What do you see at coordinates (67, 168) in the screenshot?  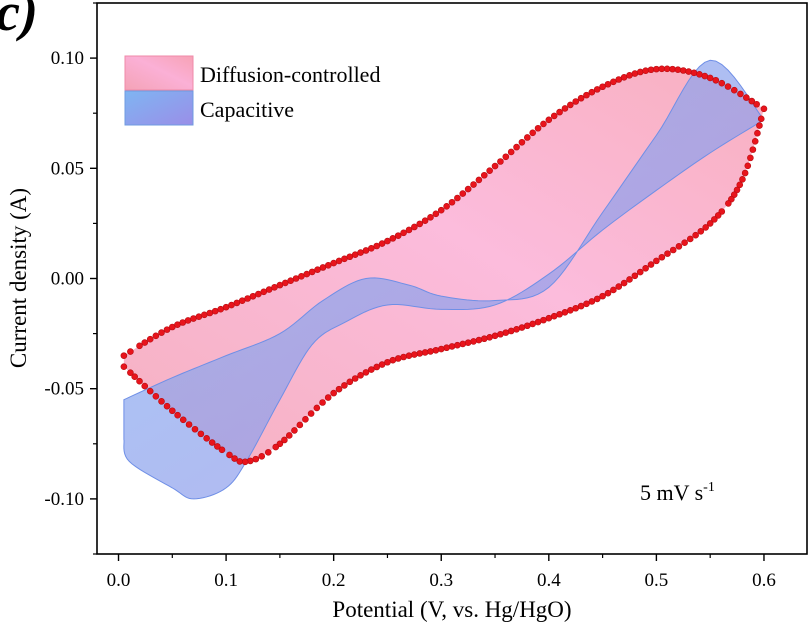 I see `y-tick-label: 0.05` at bounding box center [67, 168].